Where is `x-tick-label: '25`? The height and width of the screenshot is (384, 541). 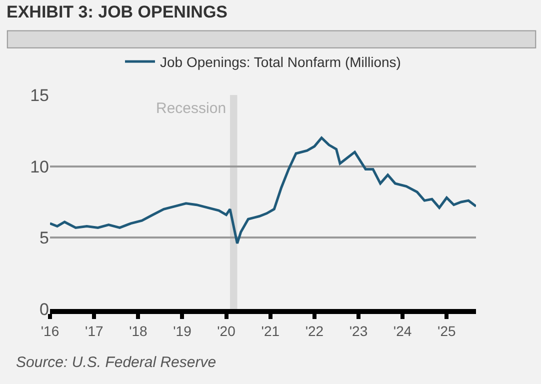 x-tick-label: '25 is located at coordinates (447, 330).